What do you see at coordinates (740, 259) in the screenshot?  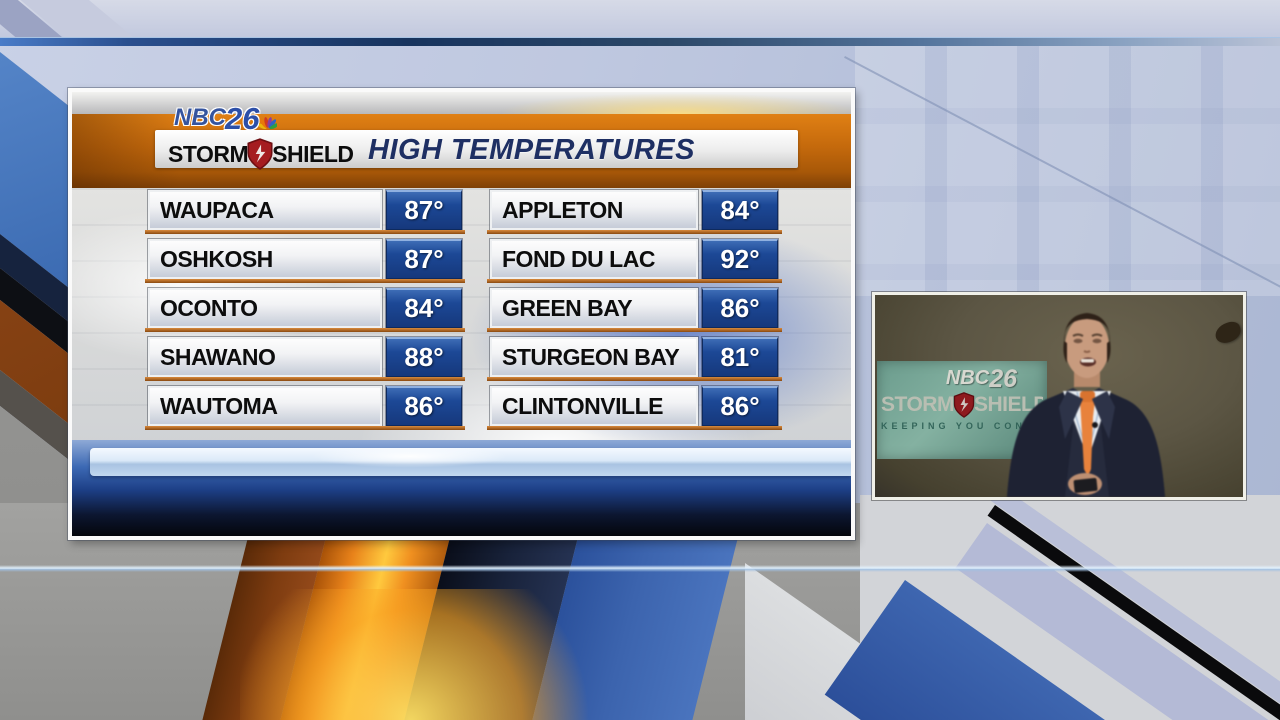 I see `temp-value: 92°` at bounding box center [740, 259].